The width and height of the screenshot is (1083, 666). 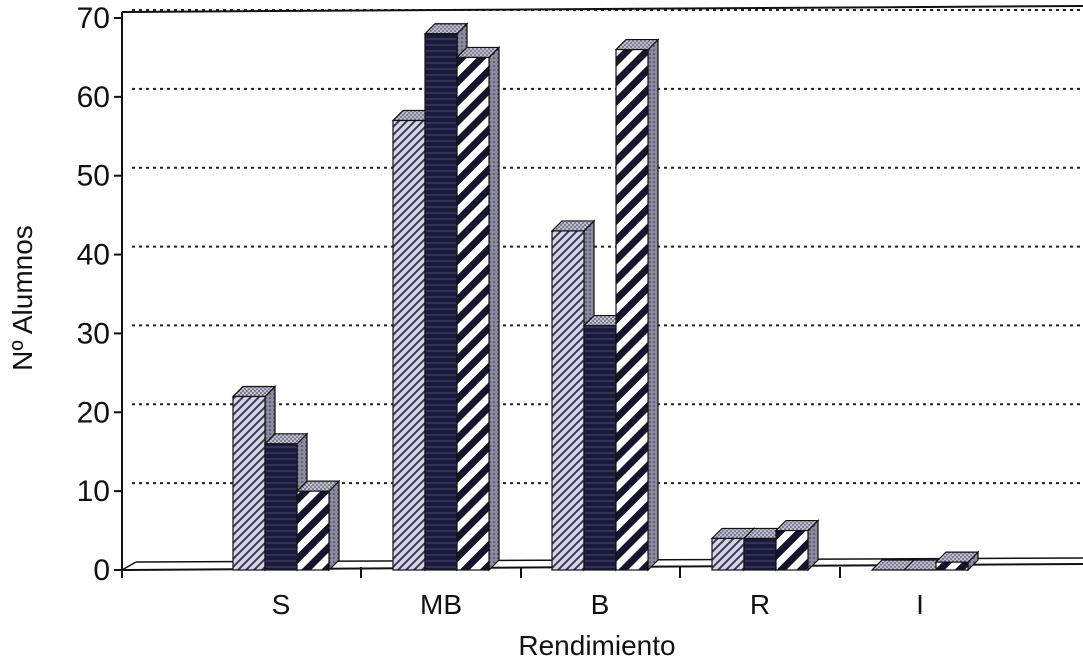 I want to click on y-tick-label: 30, so click(x=93, y=333).